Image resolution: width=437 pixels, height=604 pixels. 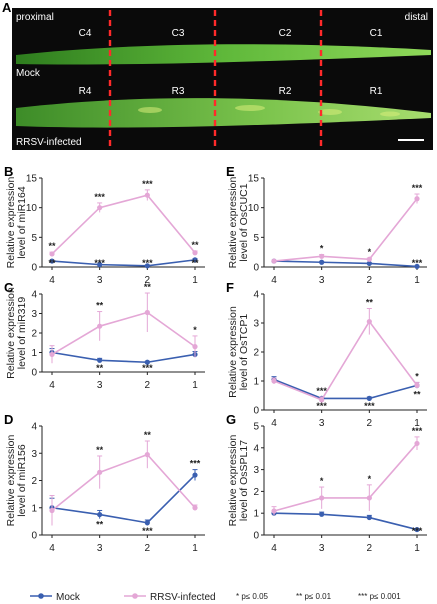 I want to click on panel-f-ytick-label: 3, so click(x=256, y=324).